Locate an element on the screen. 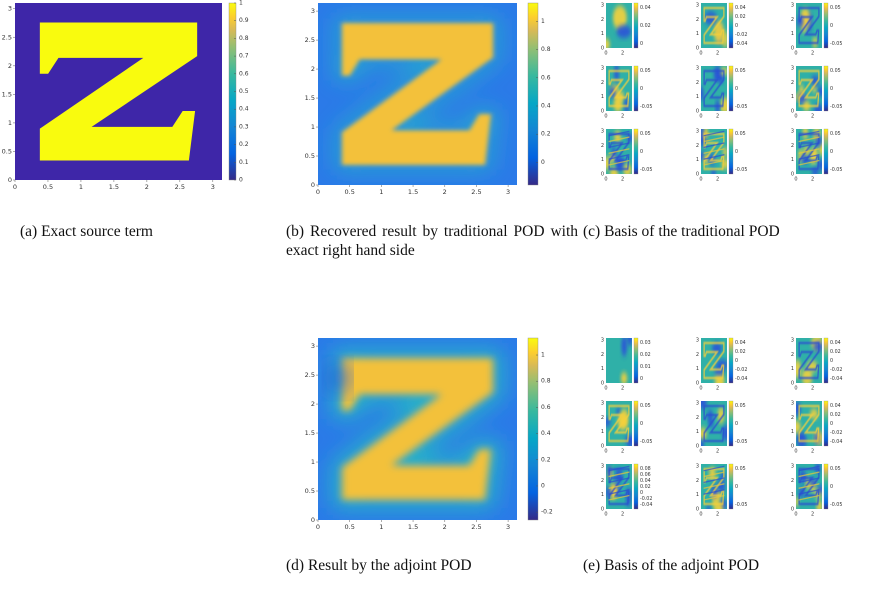  x-tick-label: 2.5 is located at coordinates (476, 527).